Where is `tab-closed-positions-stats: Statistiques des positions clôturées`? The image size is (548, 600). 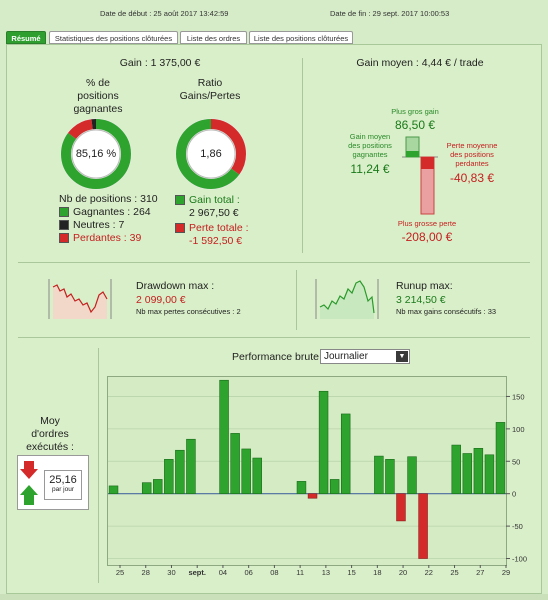 tab-closed-positions-stats: Statistiques des positions clôturées is located at coordinates (113, 37).